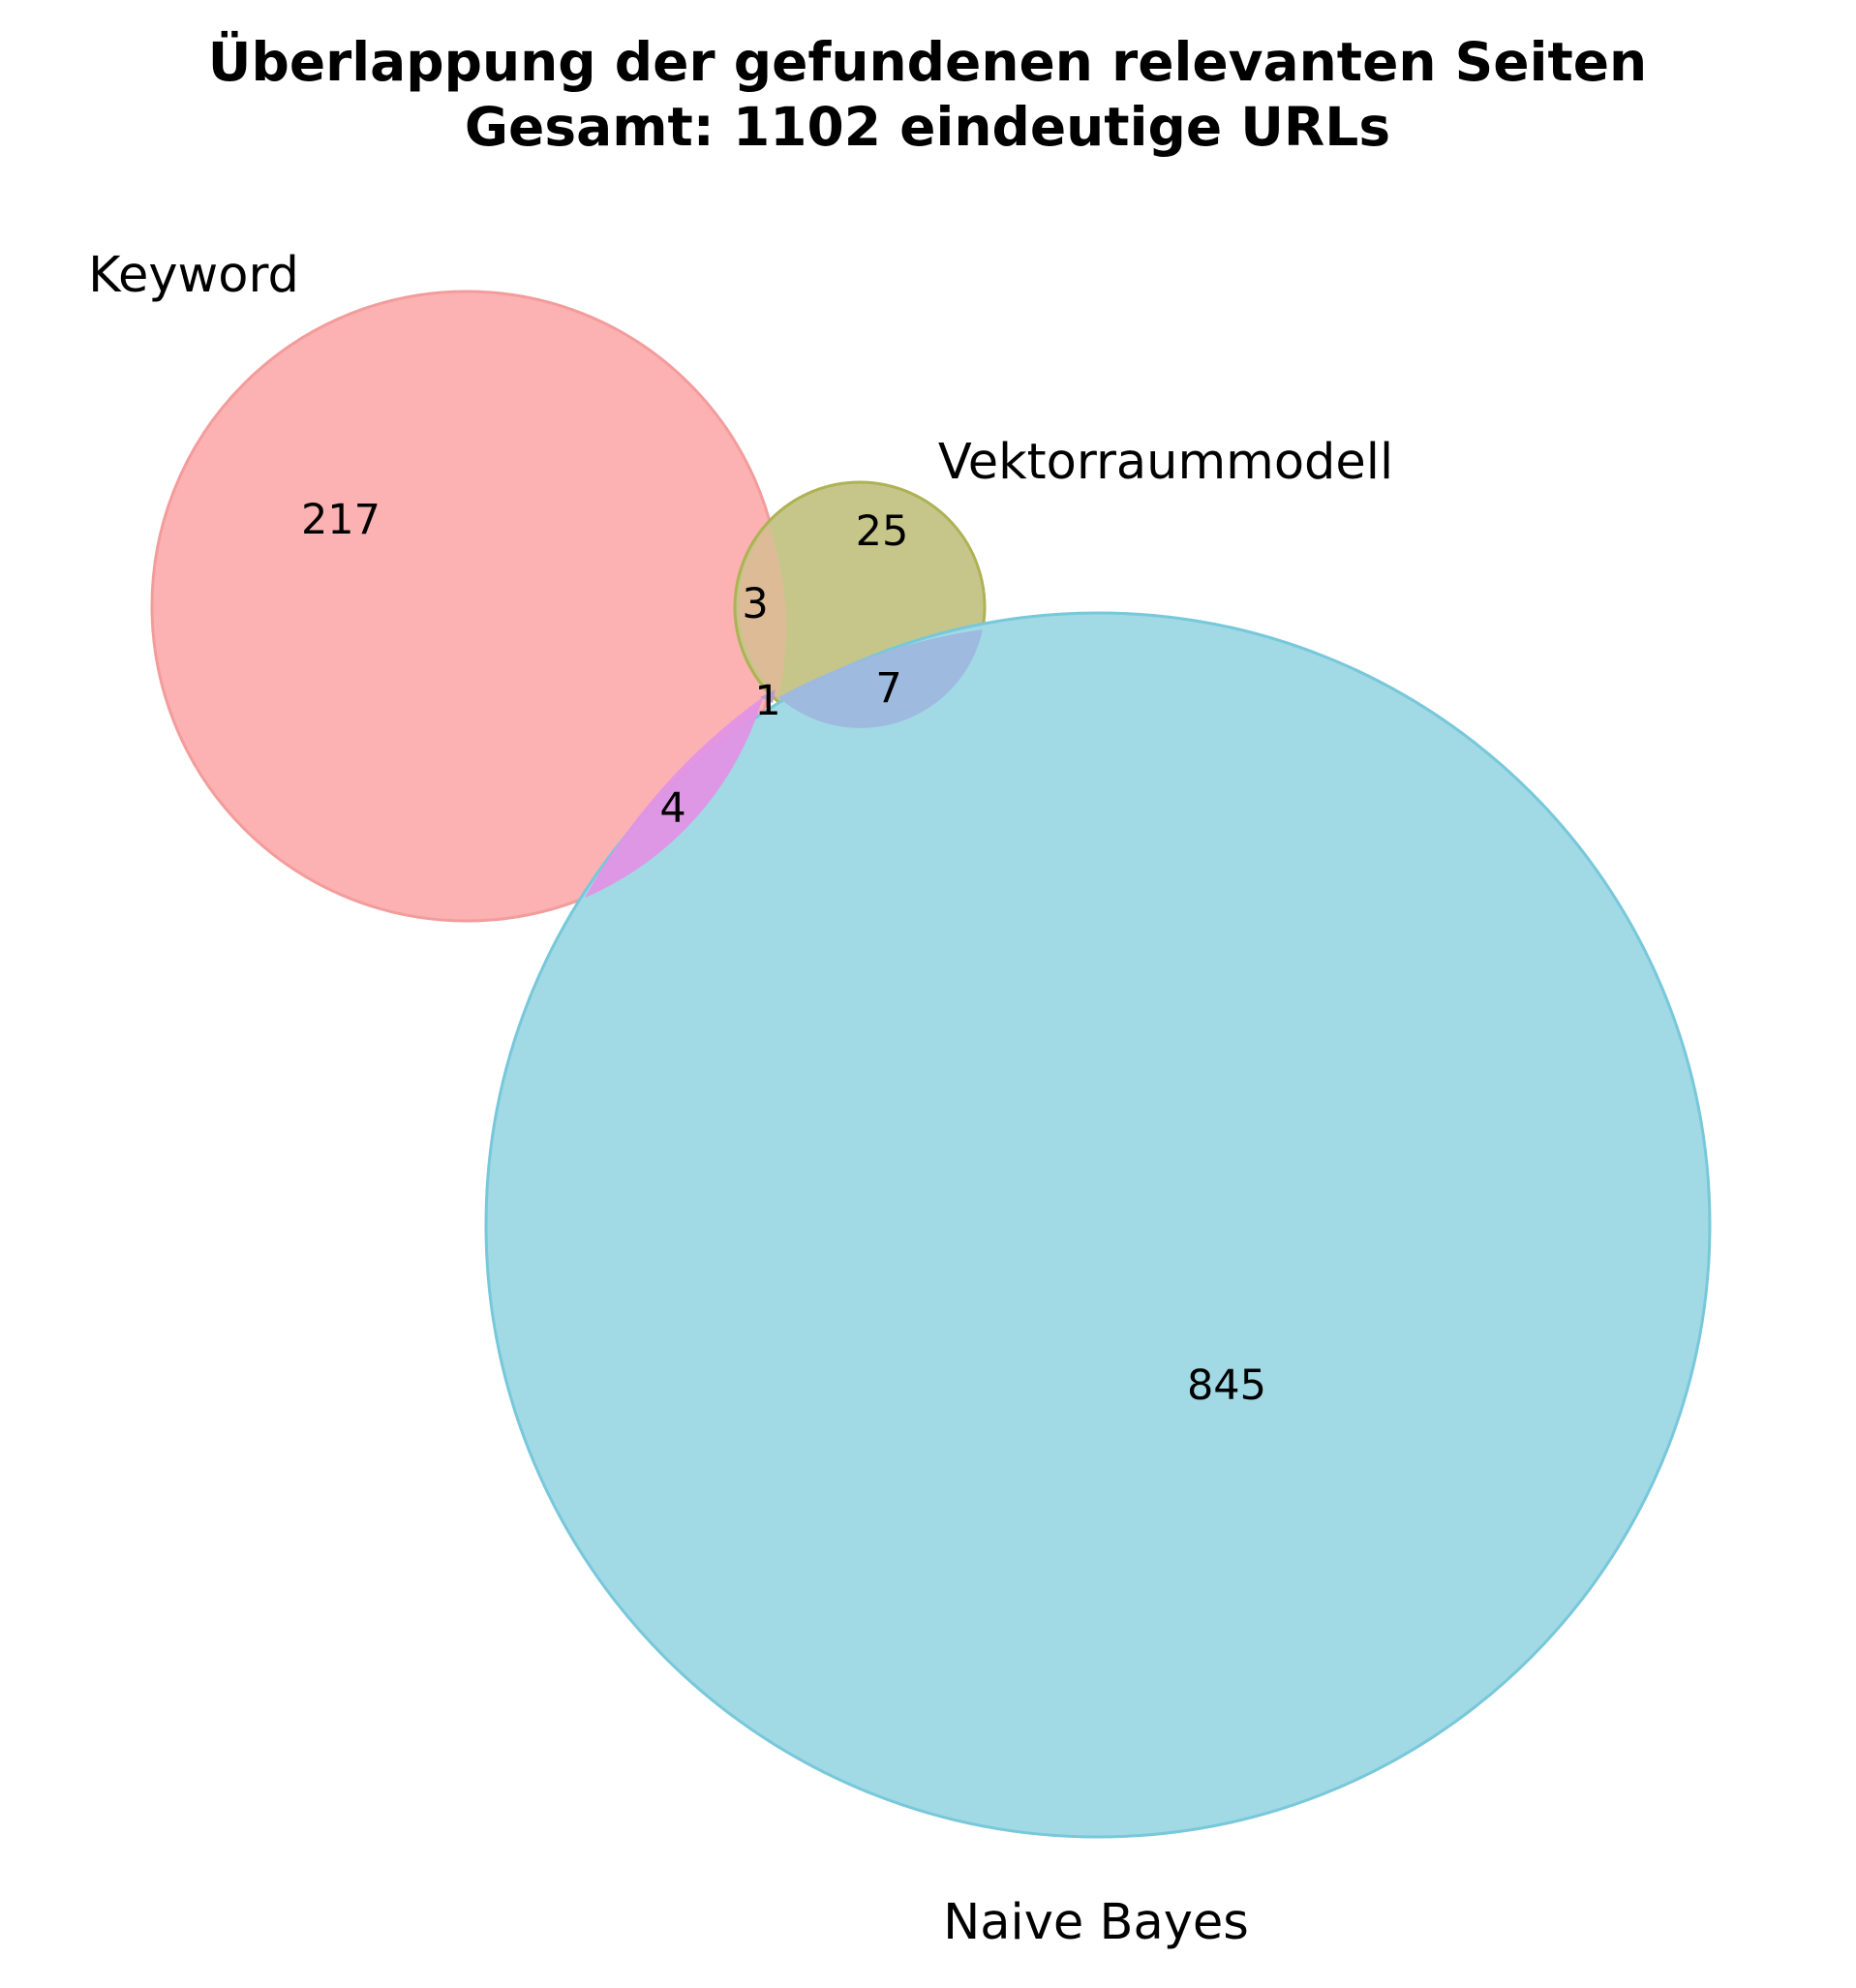  Describe the element at coordinates (1096, 1922) in the screenshot. I see `bayes-label: Naive Bayes` at that location.